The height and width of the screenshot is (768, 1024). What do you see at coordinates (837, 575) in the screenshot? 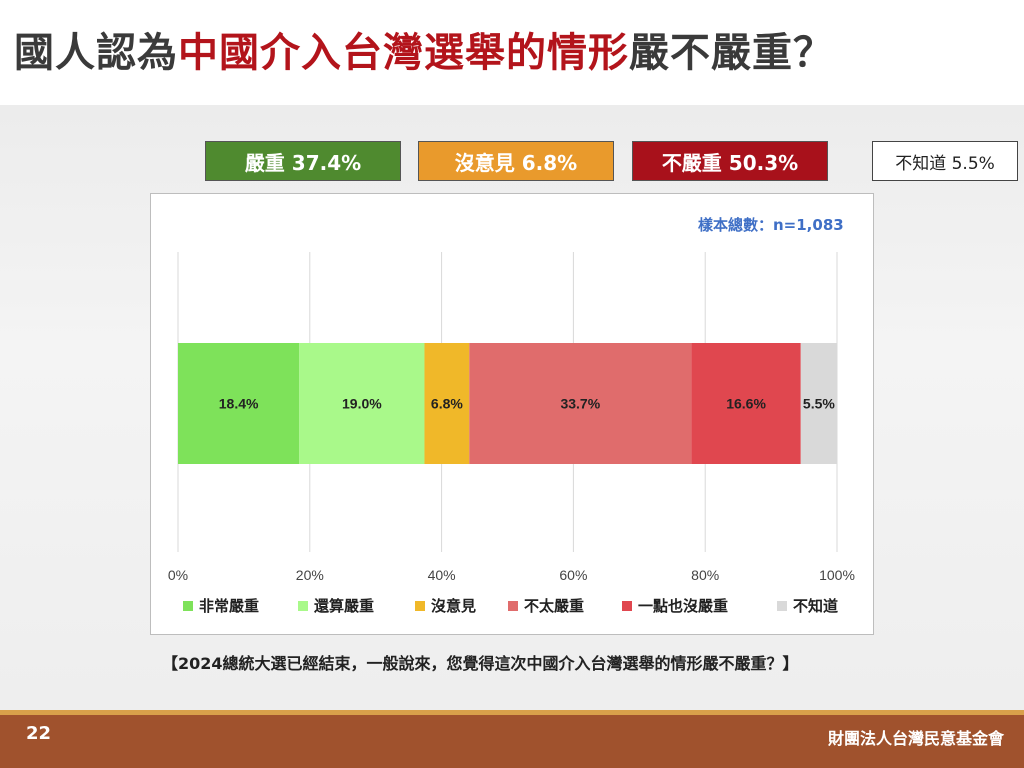
I see `x-tick-label: 100%` at bounding box center [837, 575].